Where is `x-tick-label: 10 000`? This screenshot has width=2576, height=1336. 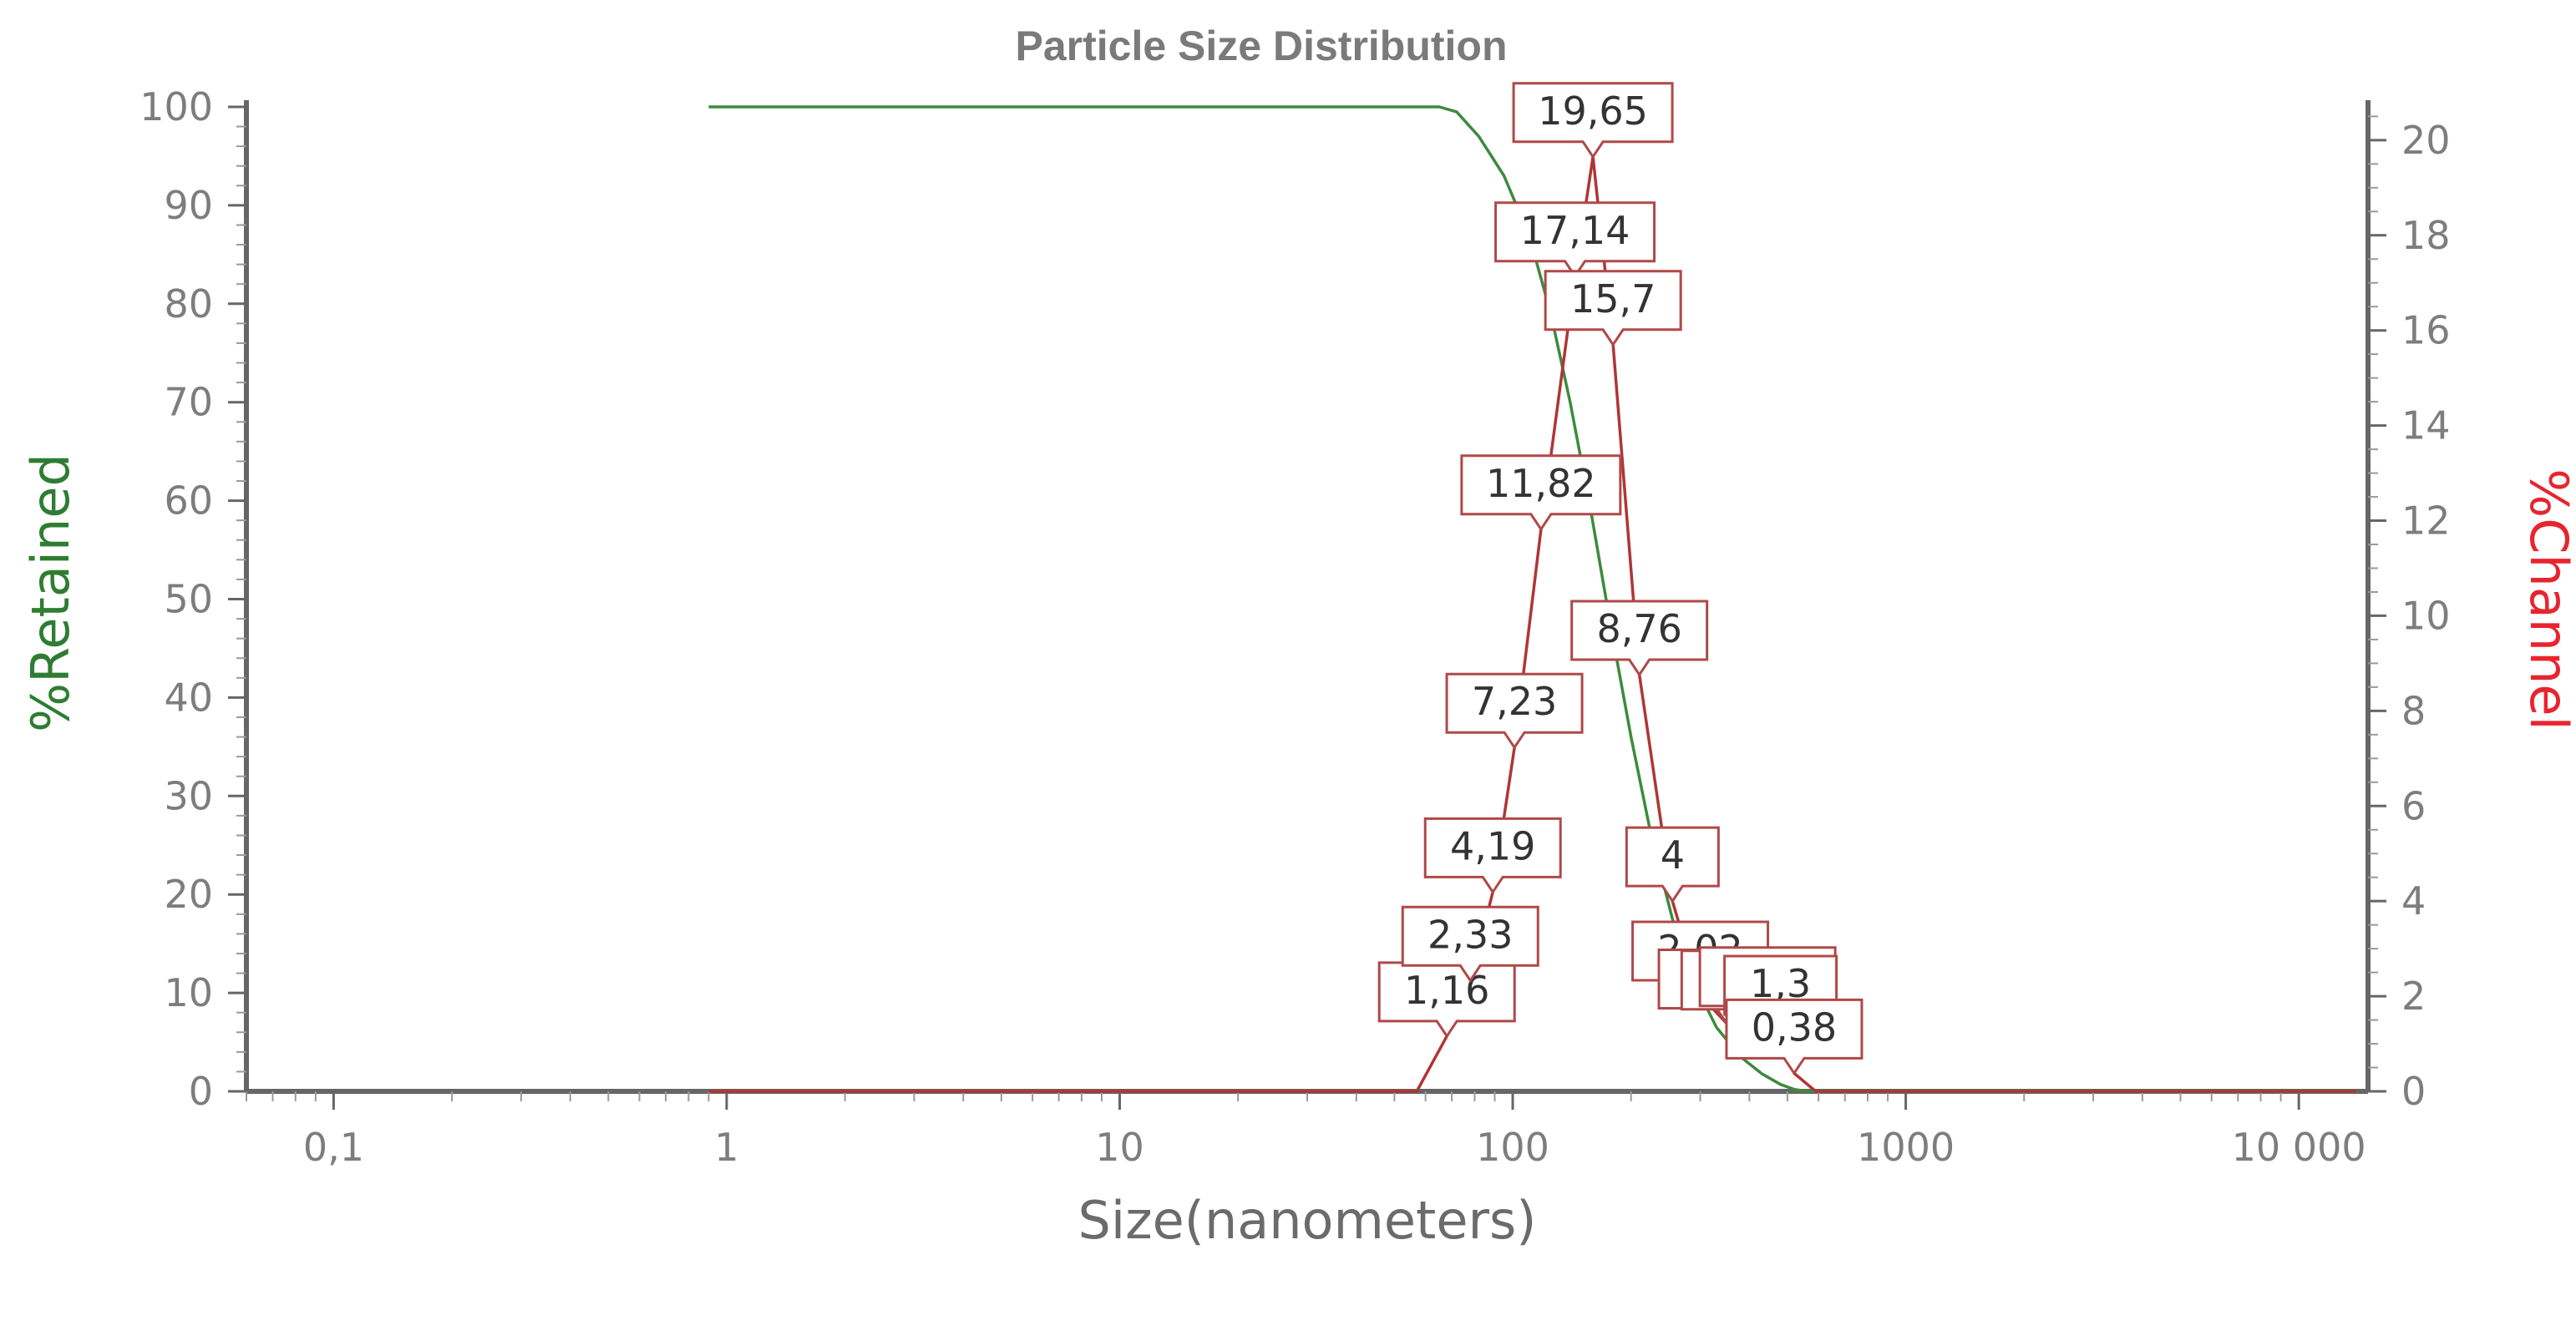
x-tick-label: 10 000 is located at coordinates (2299, 1147).